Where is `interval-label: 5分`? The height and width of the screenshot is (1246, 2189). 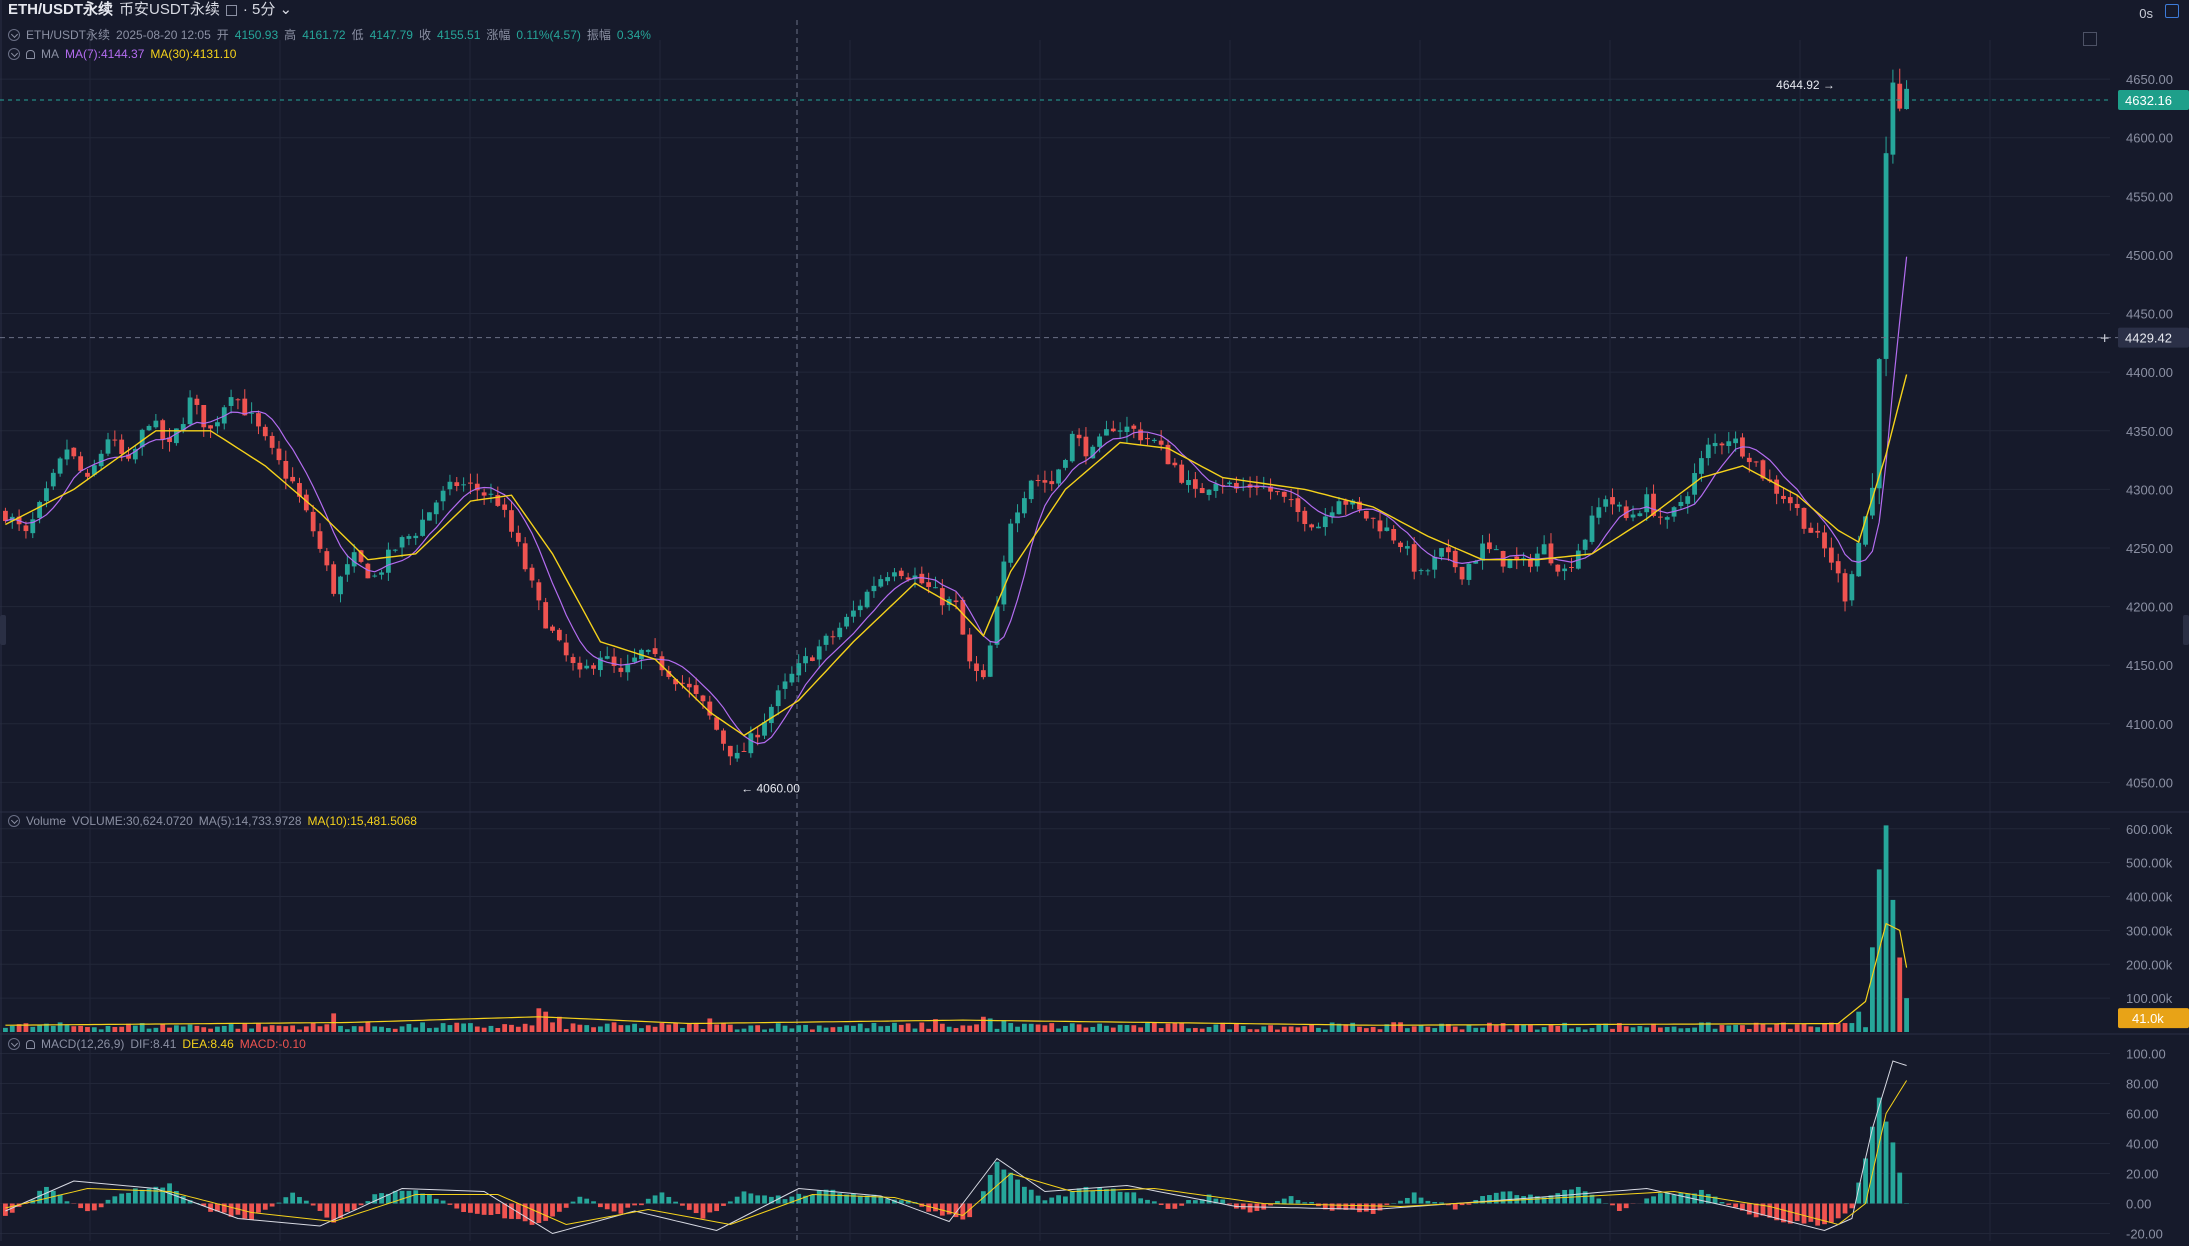
interval-label: 5分 is located at coordinates (263, 9).